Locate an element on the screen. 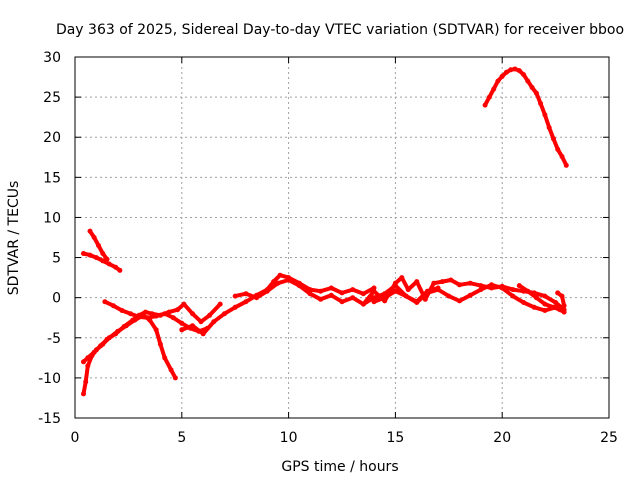 Image resolution: width=640 pixels, height=480 pixels. y-tick-label: -15 is located at coordinates (49, 419).